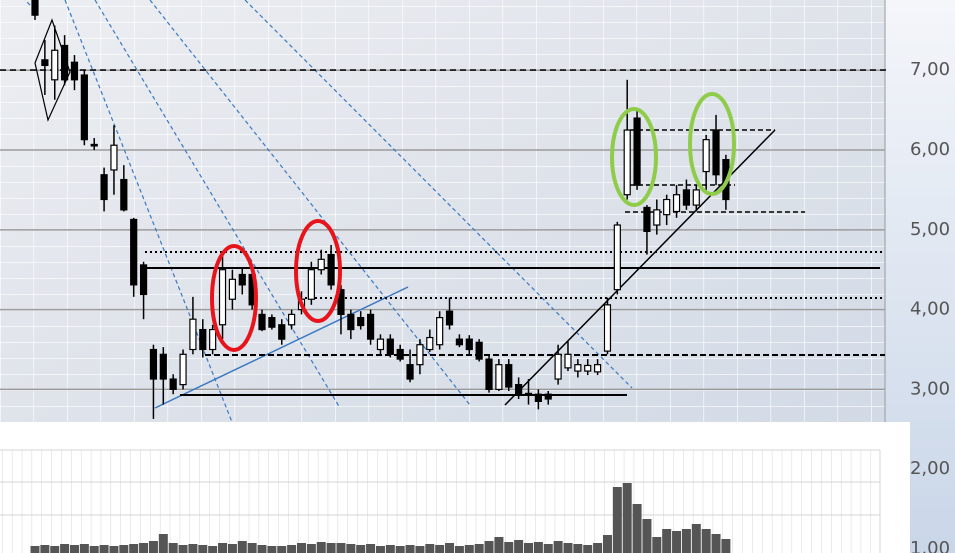 The height and width of the screenshot is (553, 955). What do you see at coordinates (930, 388) in the screenshot?
I see `y-tick-label: 3,00` at bounding box center [930, 388].